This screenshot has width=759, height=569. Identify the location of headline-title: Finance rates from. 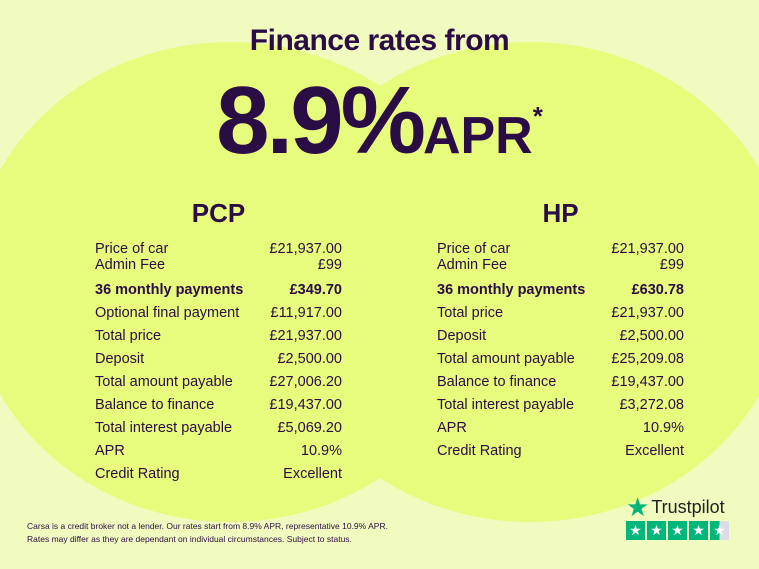
(379, 40).